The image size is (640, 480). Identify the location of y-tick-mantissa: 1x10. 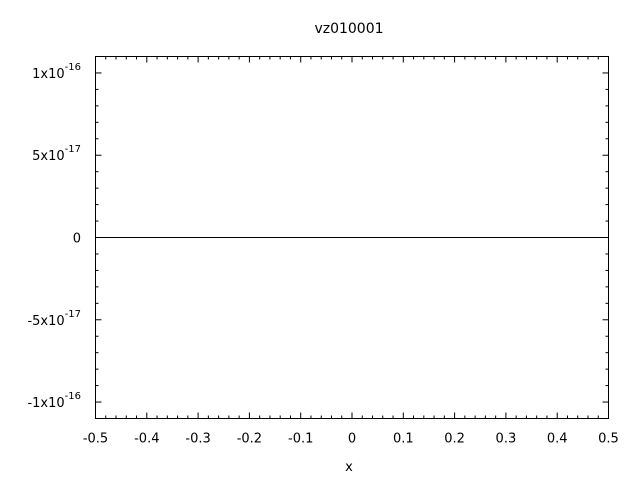
(48, 74).